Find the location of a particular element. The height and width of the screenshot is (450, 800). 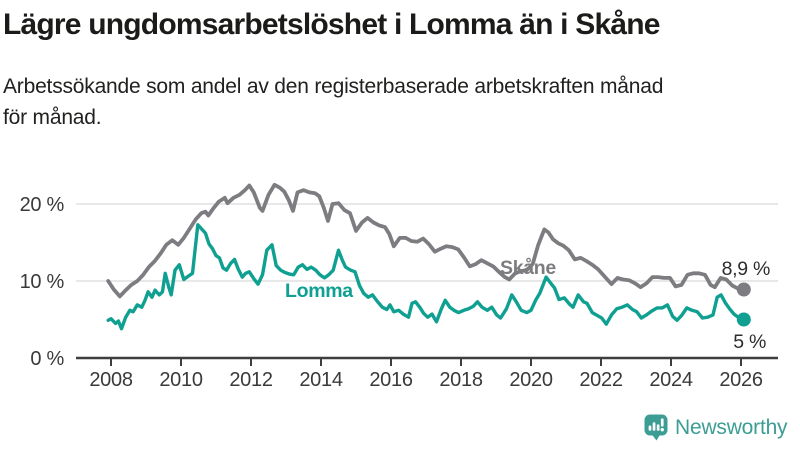

newsworthy-logo-icon is located at coordinates (656, 427).